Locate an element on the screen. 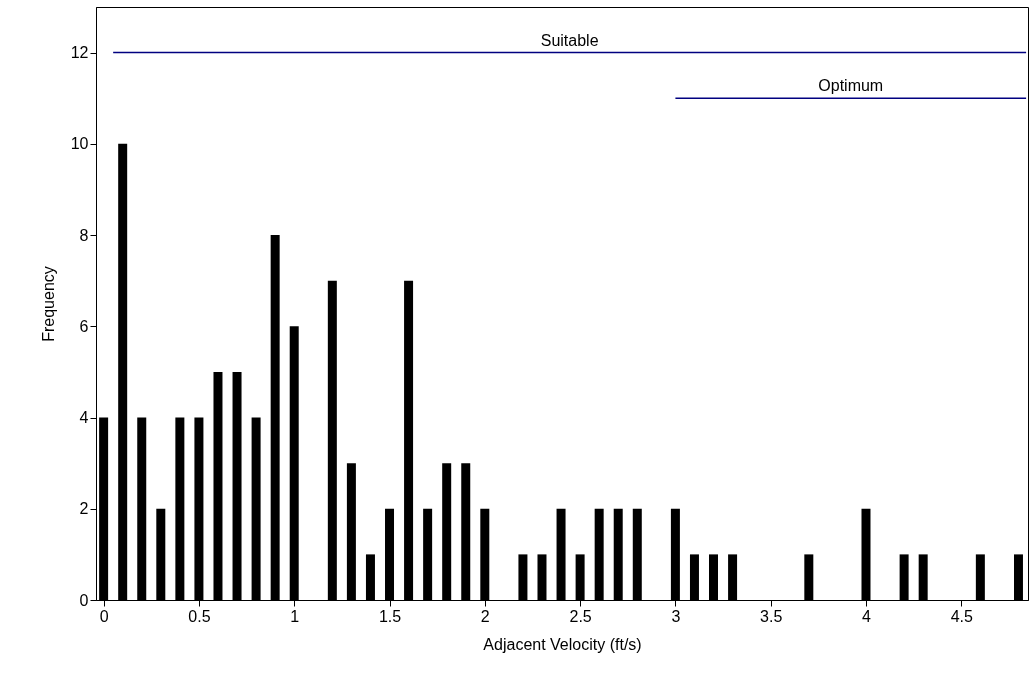  y-tick-label: 2 is located at coordinates (84, 509).